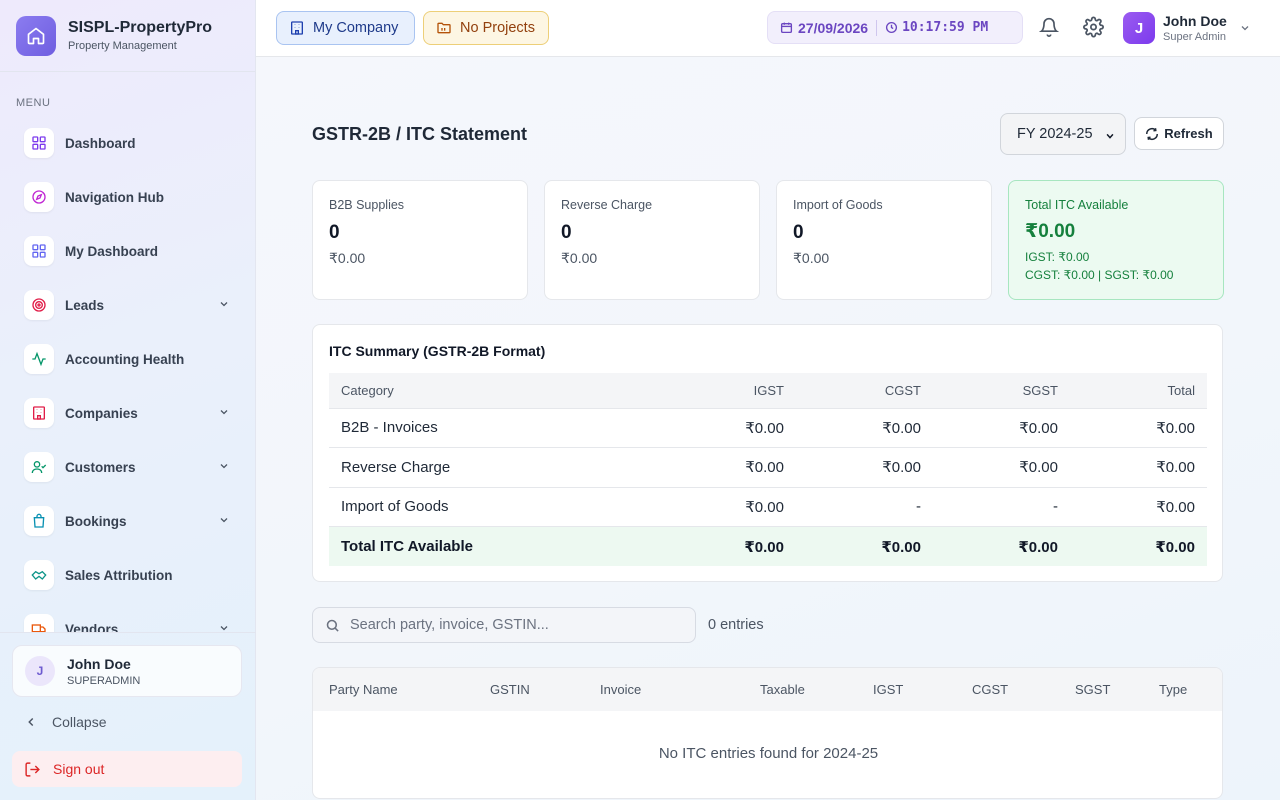 Image resolution: width=1280 pixels, height=800 pixels. What do you see at coordinates (297, 28) in the screenshot?
I see `building-icon` at bounding box center [297, 28].